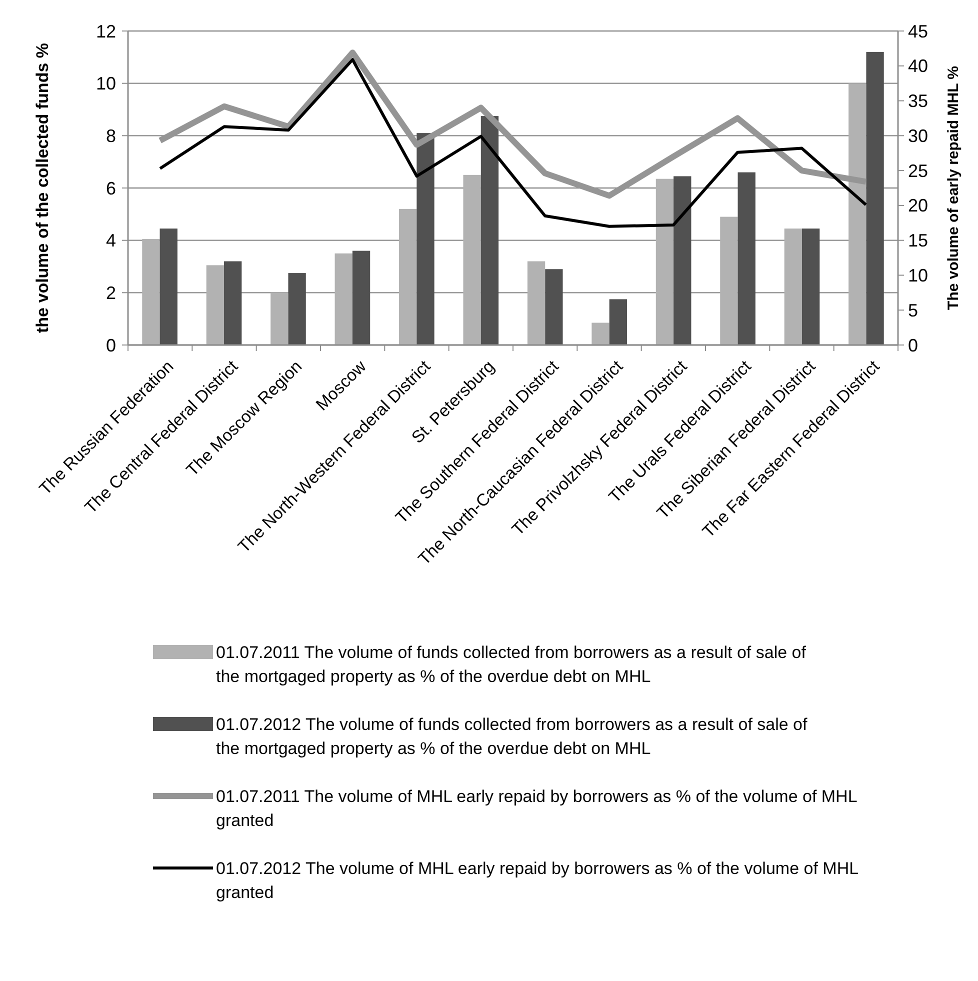  I want to click on y-tick-label: 12, so click(106, 31).